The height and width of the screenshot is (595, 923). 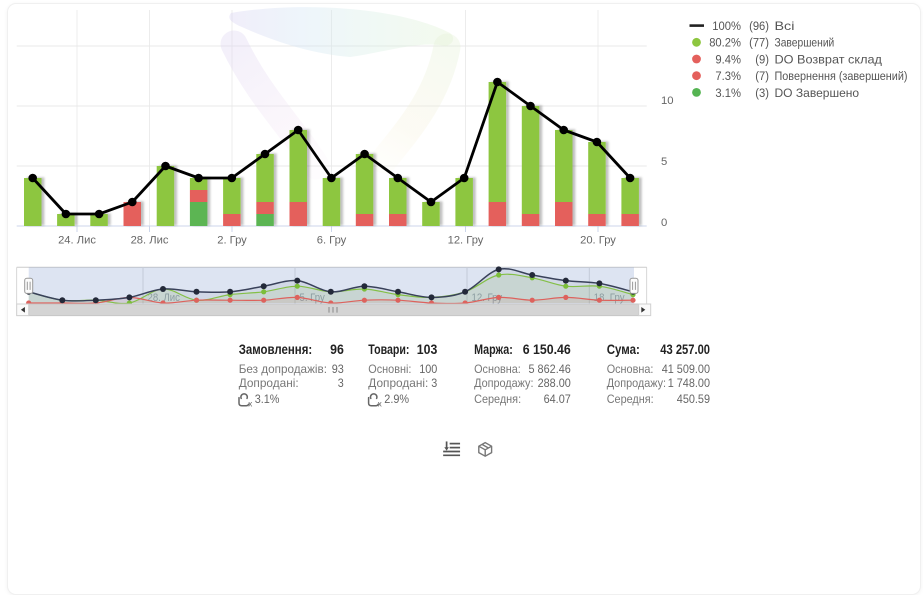 What do you see at coordinates (554, 383) in the screenshot?
I see `svg-text: 288.00` at bounding box center [554, 383].